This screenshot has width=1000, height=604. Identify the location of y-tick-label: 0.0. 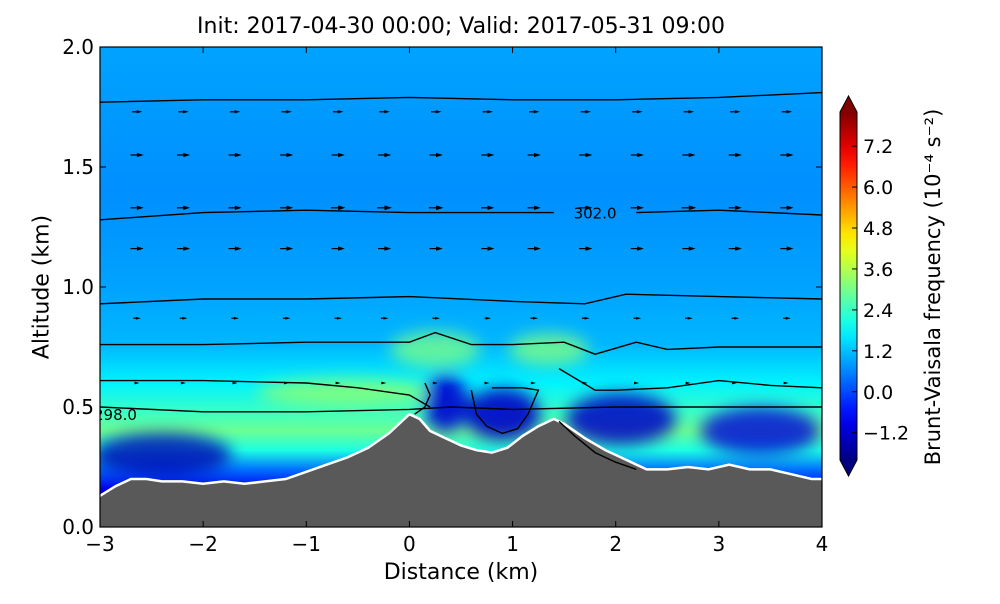
(78, 527).